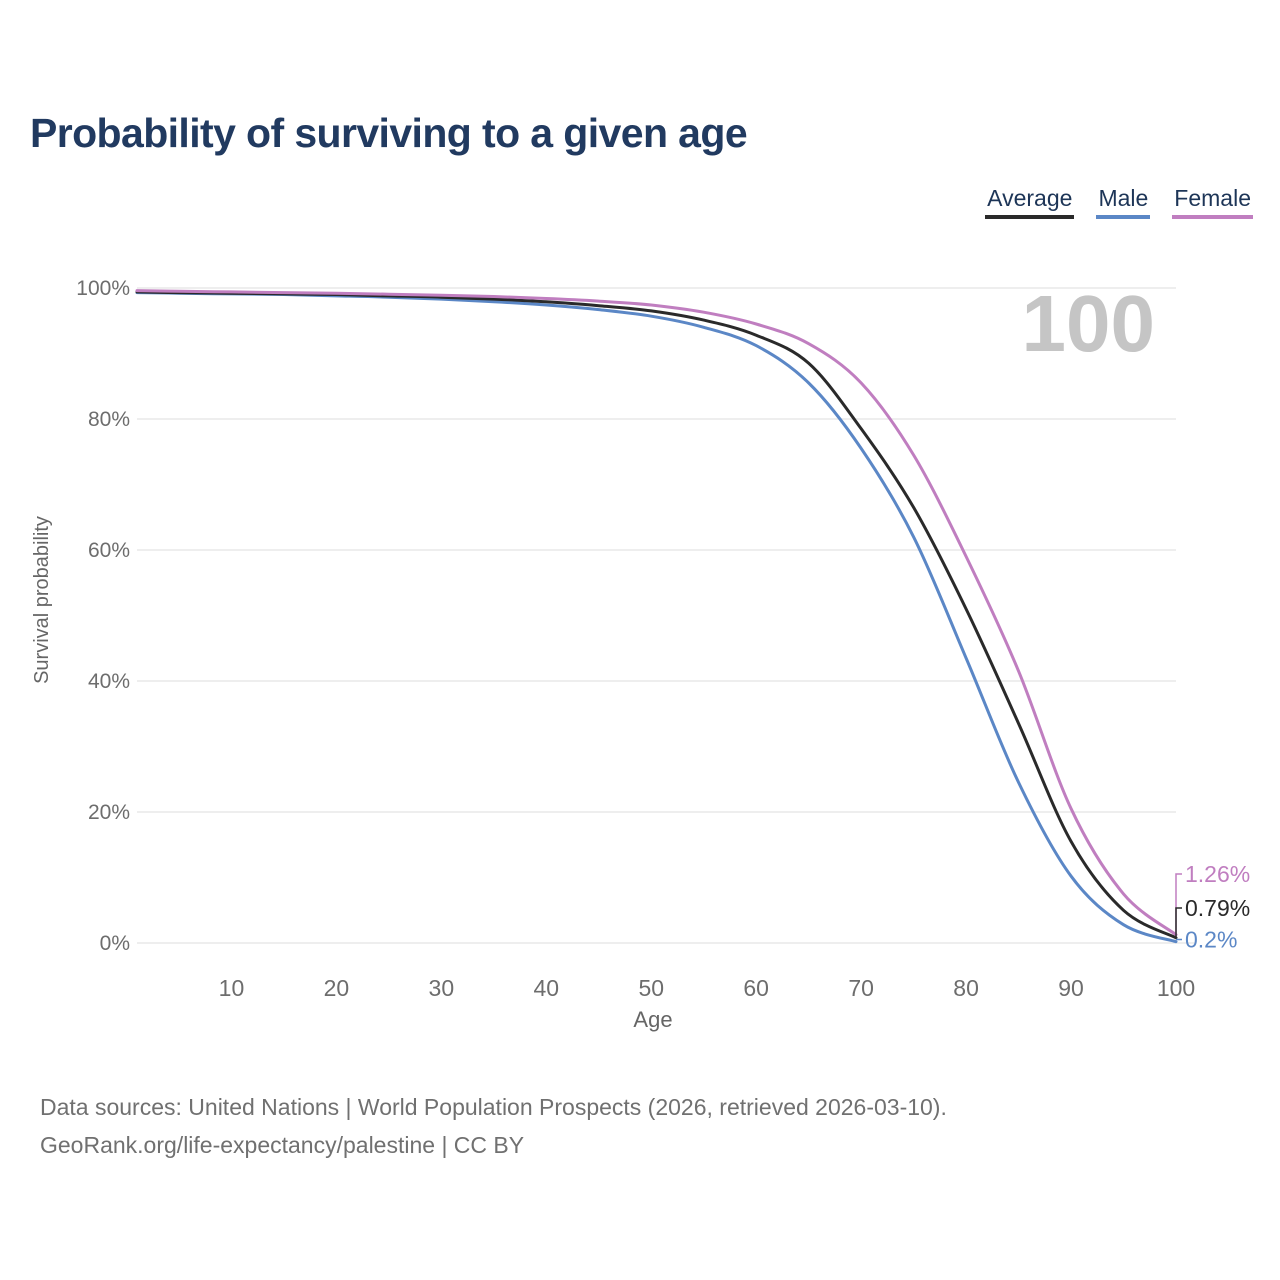 Image resolution: width=1280 pixels, height=1280 pixels. I want to click on legend: Average Male Female, so click(1119, 202).